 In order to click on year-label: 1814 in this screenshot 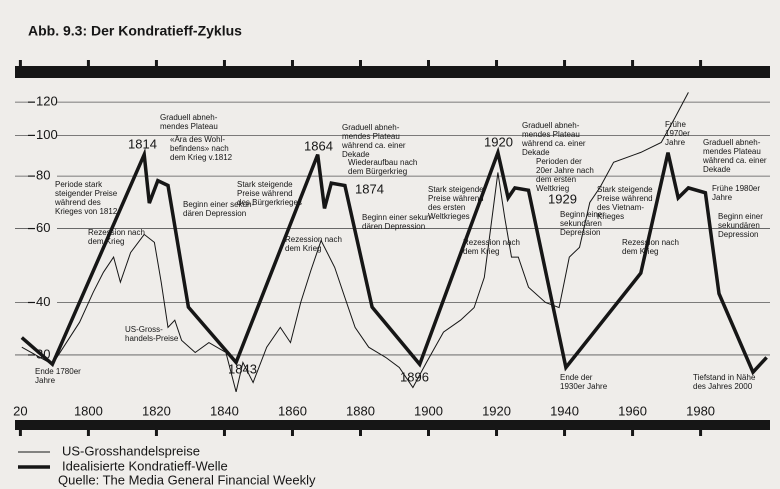, I will do `click(142, 143)`.